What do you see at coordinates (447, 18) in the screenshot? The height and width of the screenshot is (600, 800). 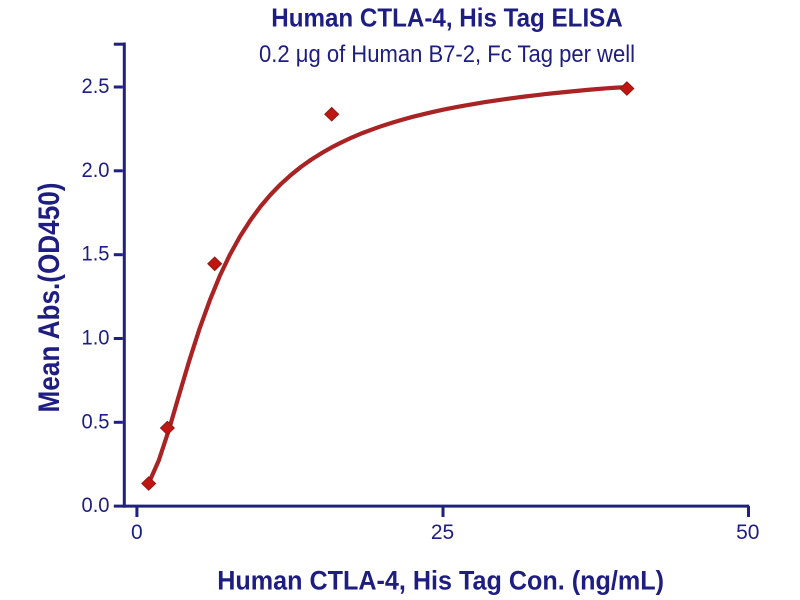 I see `svg-text: Human CTLA-4, His Tag ELISA` at bounding box center [447, 18].